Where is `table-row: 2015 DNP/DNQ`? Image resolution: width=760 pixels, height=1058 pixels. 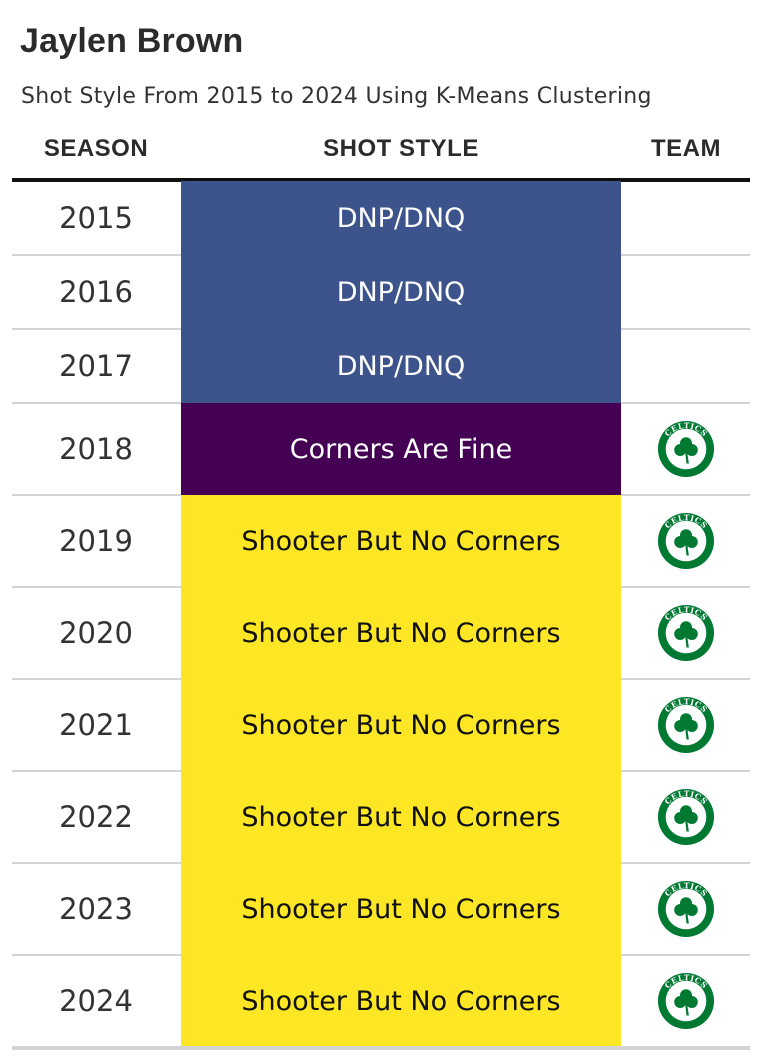 table-row: 2015 DNP/DNQ is located at coordinates (381, 218).